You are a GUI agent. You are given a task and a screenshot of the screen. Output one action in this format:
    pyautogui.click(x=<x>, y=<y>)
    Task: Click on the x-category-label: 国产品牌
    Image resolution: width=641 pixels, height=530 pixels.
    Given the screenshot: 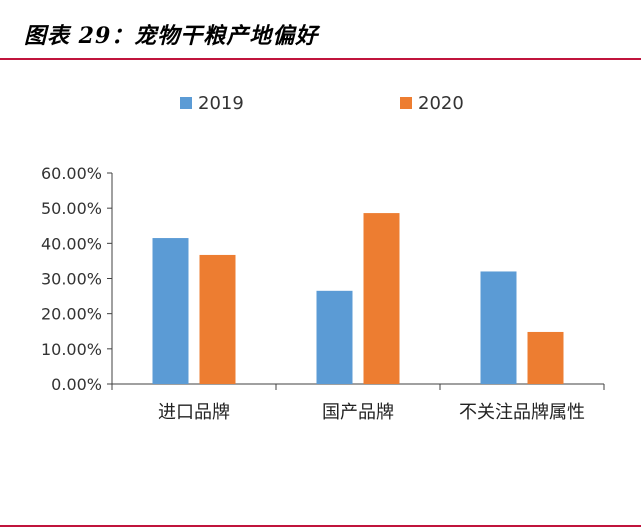 What is the action you would take?
    pyautogui.click(x=358, y=412)
    